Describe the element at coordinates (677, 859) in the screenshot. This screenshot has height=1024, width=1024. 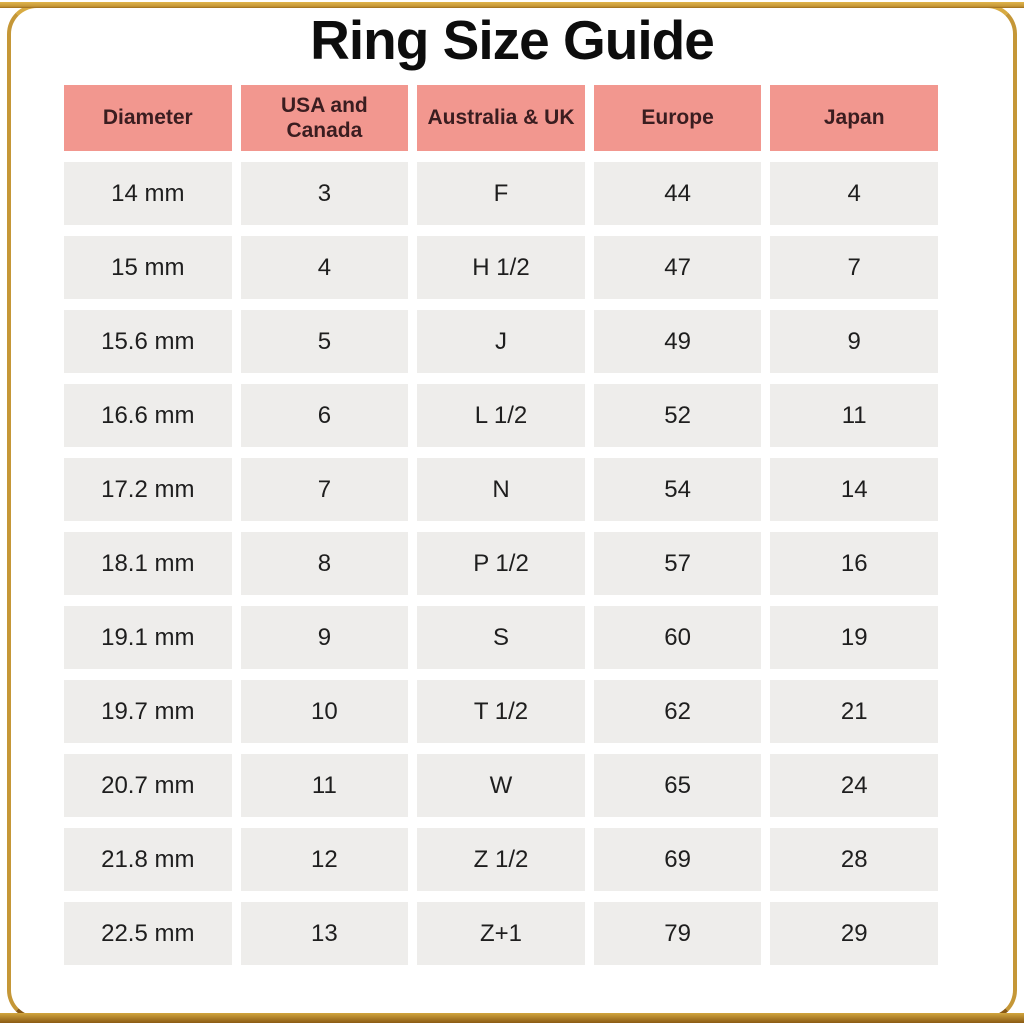
I see `table-cell: 69` at that location.